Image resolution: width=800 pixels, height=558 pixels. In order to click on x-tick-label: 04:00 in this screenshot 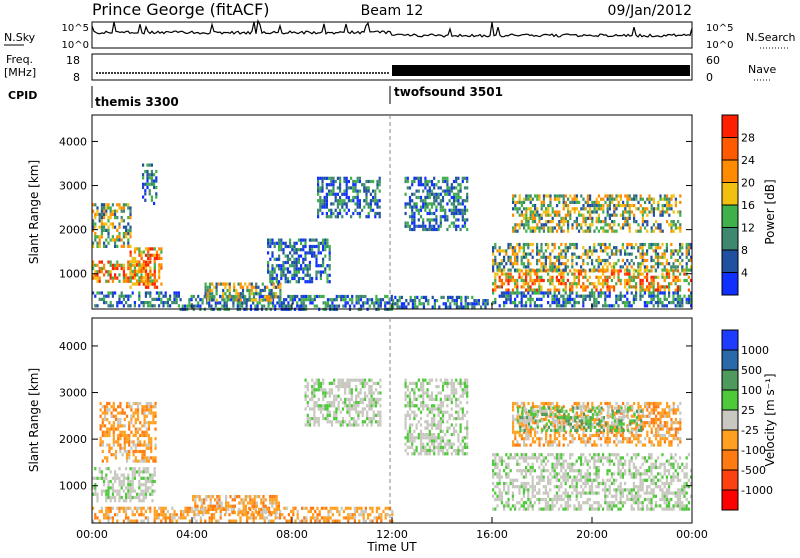, I will do `click(192, 534)`.